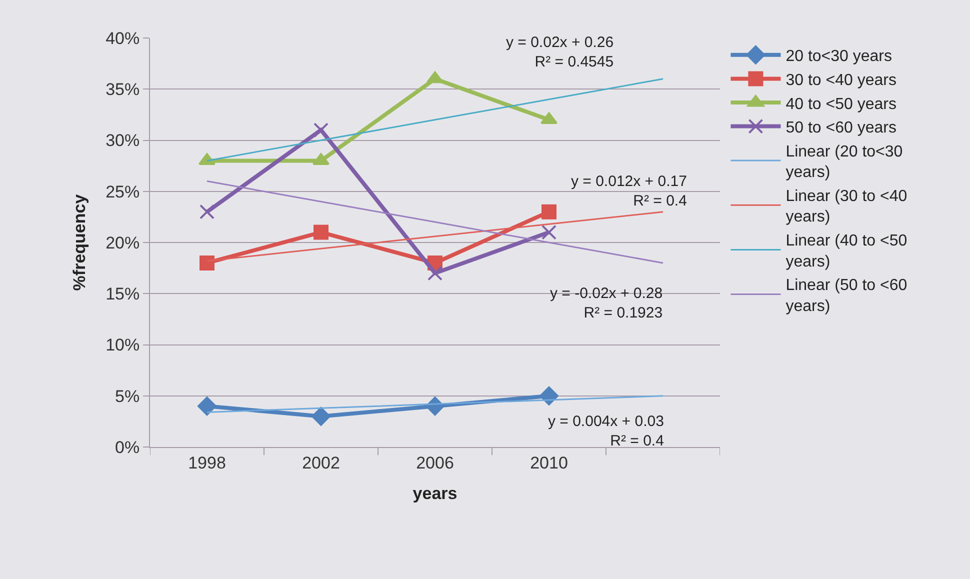  What do you see at coordinates (606, 431) in the screenshot?
I see `annotation: y = 0.004x + 0.03 R² = 0.4` at bounding box center [606, 431].